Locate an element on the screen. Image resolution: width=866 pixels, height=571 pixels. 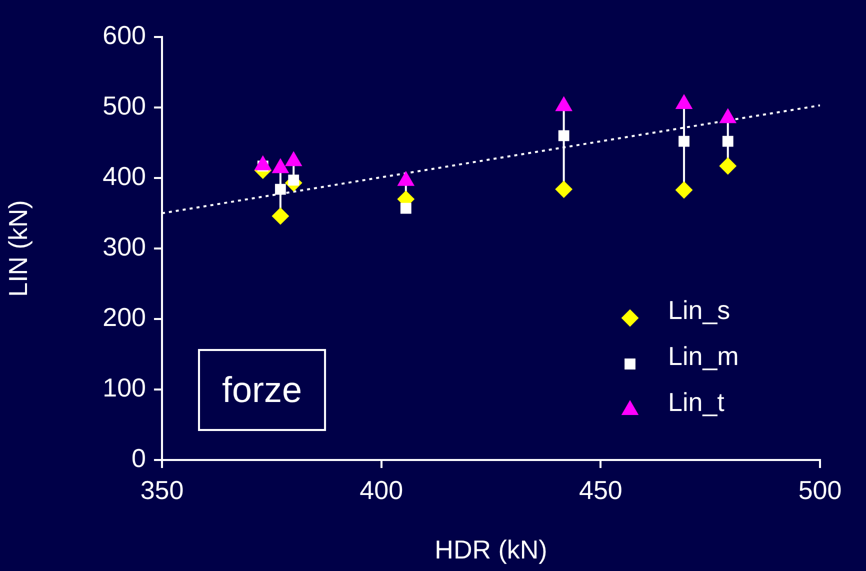
y-tick-label: 100 is located at coordinates (124, 387).